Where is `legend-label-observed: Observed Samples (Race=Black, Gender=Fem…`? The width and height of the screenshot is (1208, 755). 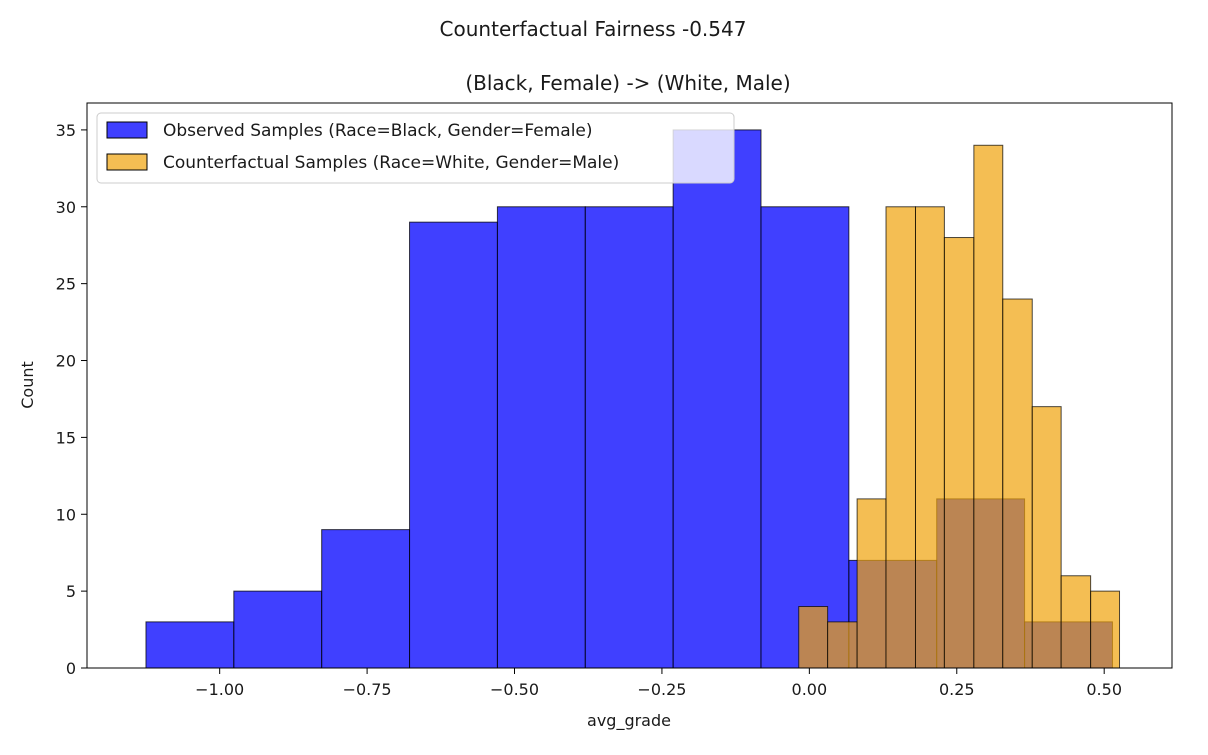
legend-label-observed: Observed Samples (Race=Black, Gender=Fem… is located at coordinates (378, 131).